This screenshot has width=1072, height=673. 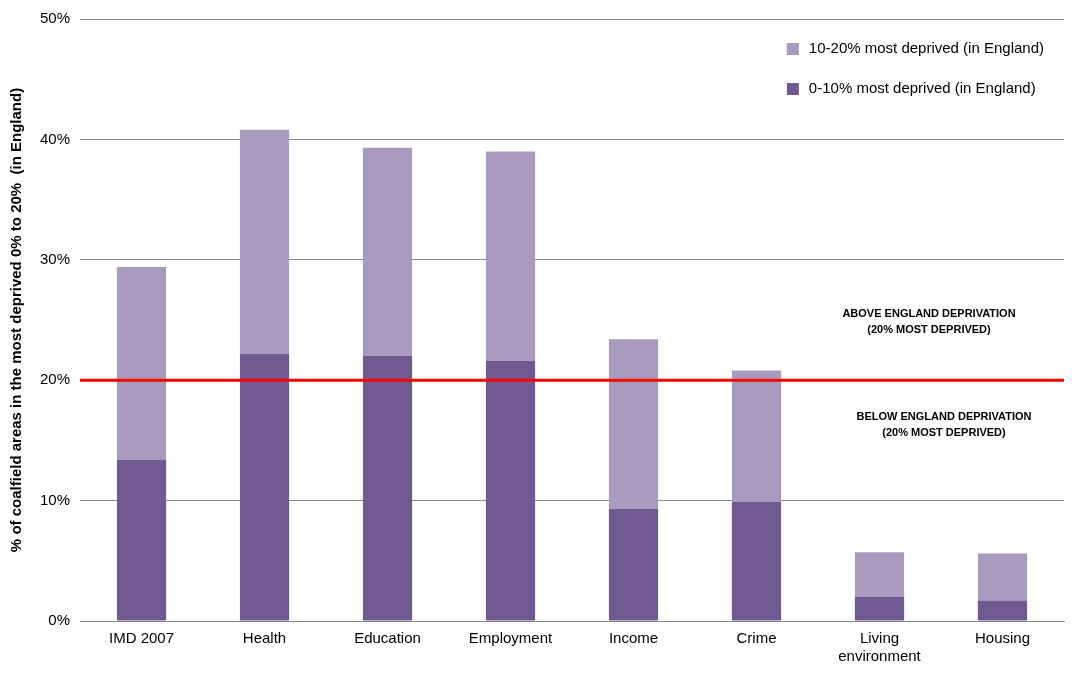 I want to click on y-tick-label: 30%, so click(x=55, y=258).